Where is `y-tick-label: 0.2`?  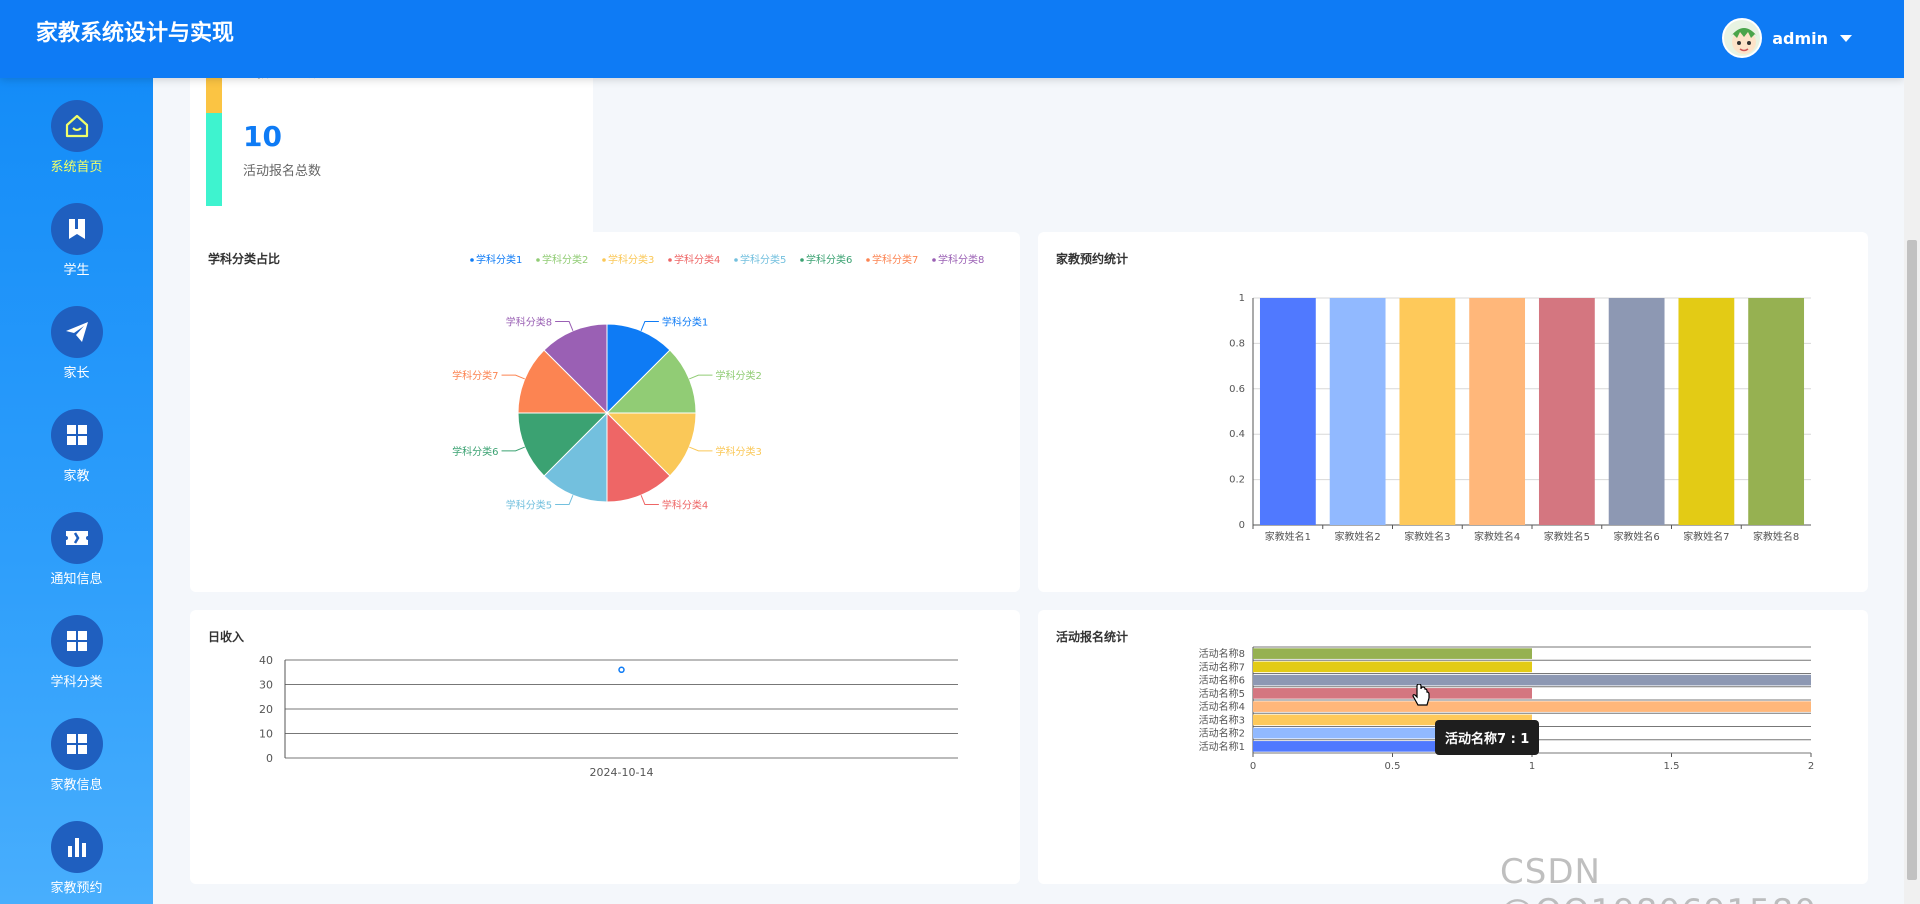
y-tick-label: 0.2 is located at coordinates (1237, 480).